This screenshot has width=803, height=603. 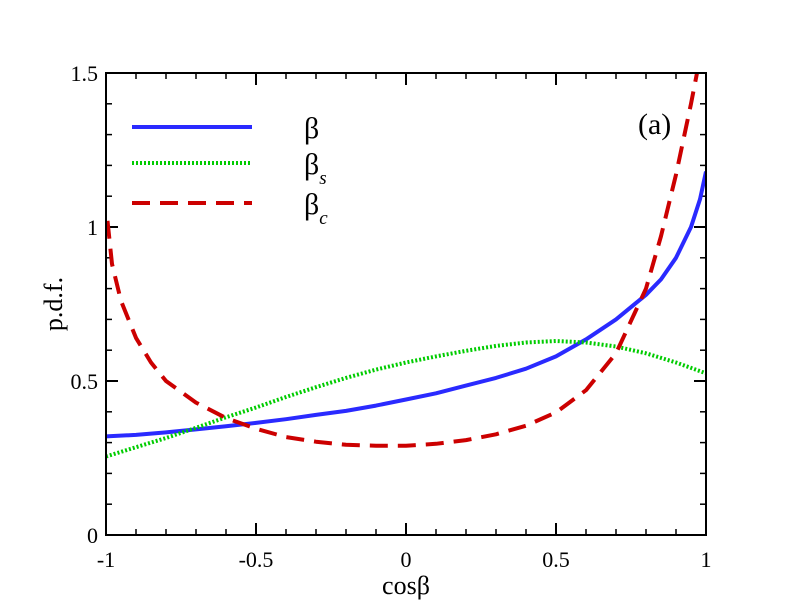 I want to click on legend-label-2: βs, so click(x=315, y=168).